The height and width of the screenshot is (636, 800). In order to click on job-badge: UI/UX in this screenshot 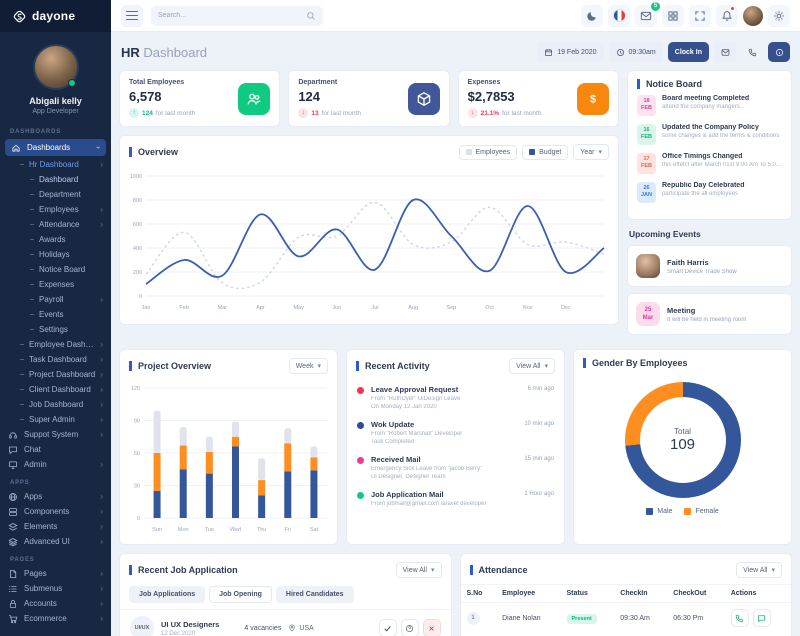, I will do `click(142, 626)`.